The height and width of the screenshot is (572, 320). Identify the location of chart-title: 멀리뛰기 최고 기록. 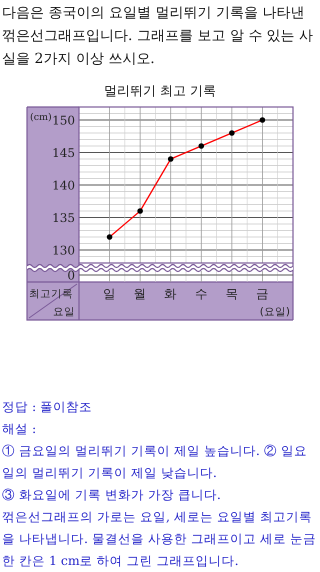
(160, 91).